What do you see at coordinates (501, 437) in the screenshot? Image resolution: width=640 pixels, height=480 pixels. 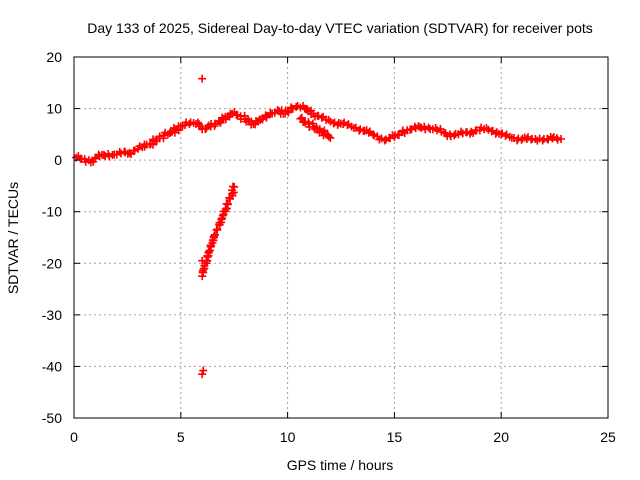 I see `x-tick-label: 20` at bounding box center [501, 437].